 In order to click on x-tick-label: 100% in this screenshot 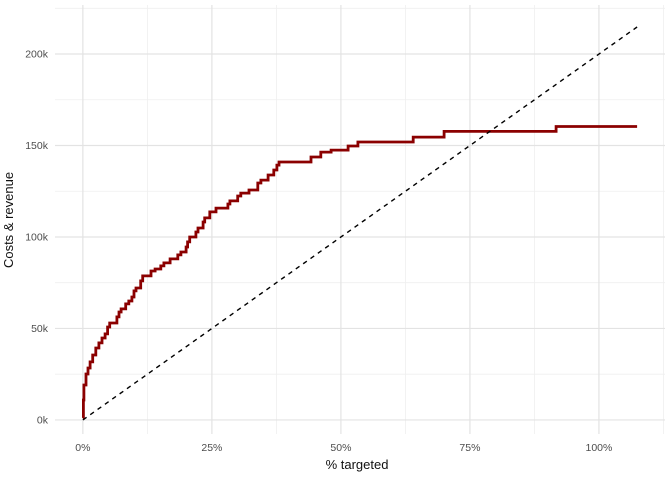, I will do `click(599, 448)`.